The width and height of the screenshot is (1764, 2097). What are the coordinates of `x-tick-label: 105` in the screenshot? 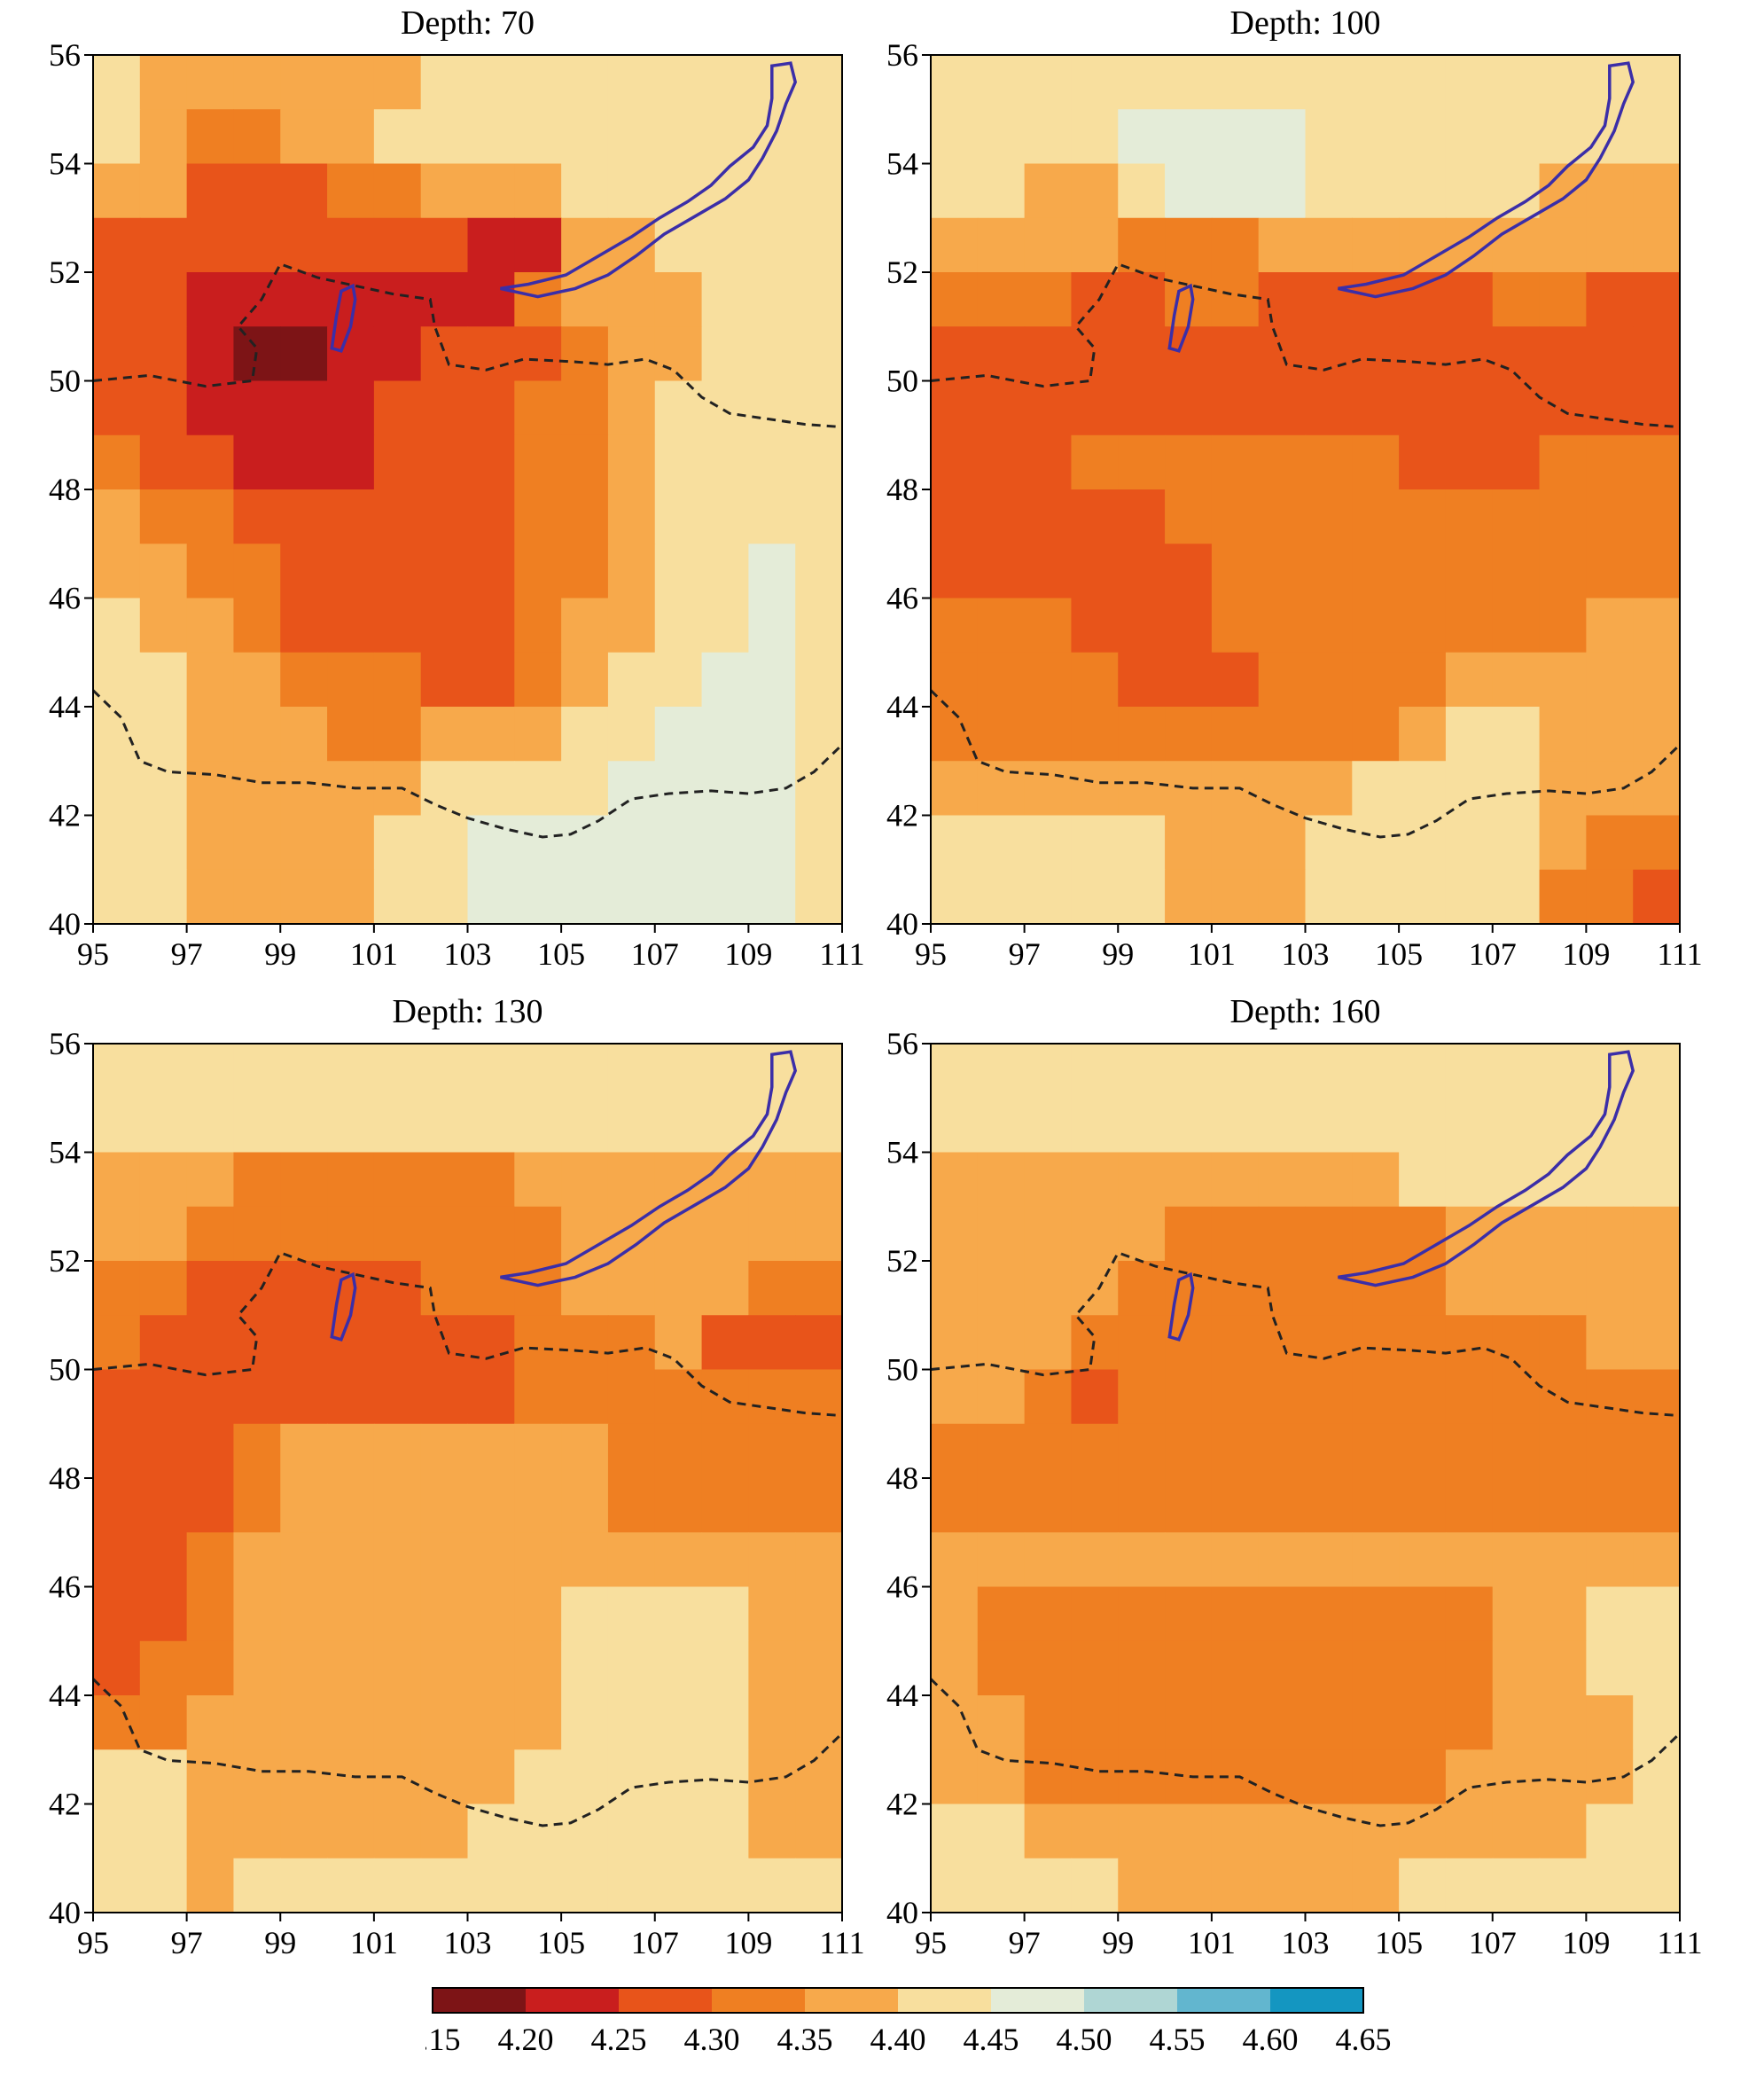 It's located at (561, 954).